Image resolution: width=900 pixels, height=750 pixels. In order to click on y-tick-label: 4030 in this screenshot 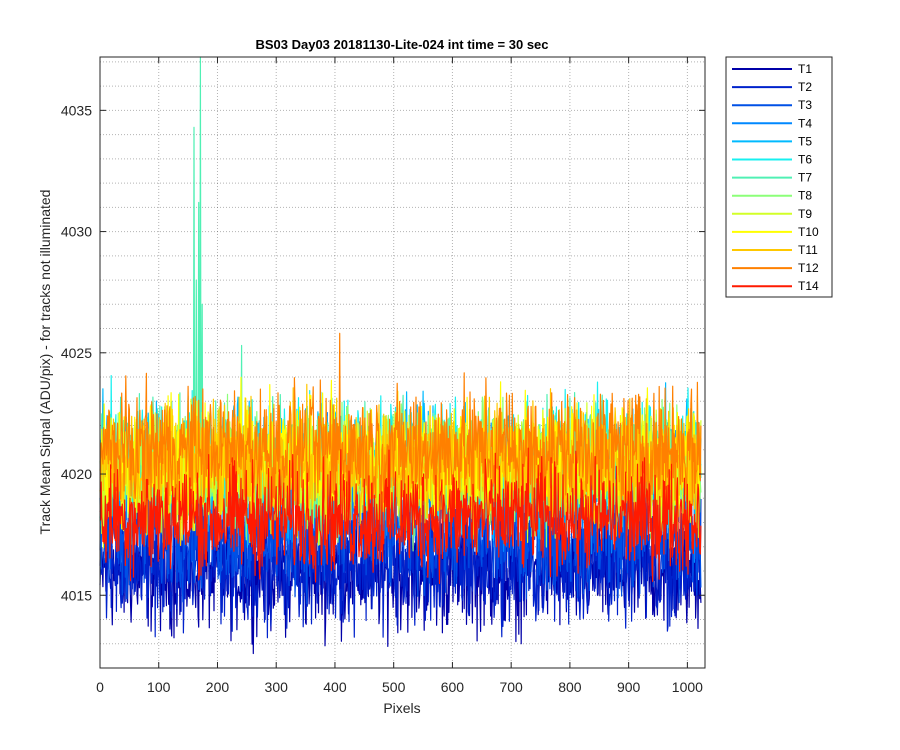, I will do `click(76, 232)`.